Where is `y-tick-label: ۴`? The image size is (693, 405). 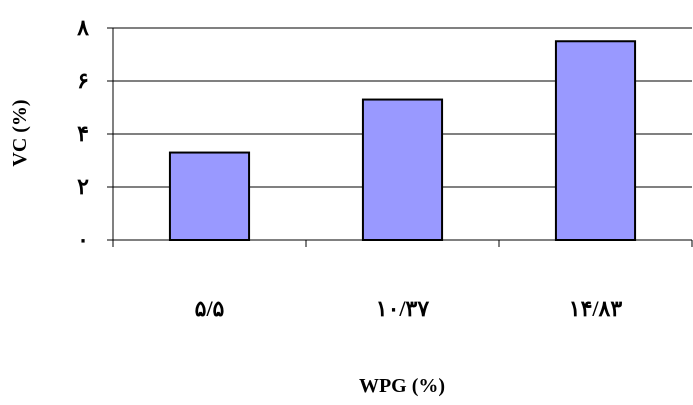
y-tick-label: ۴ is located at coordinates (83, 133).